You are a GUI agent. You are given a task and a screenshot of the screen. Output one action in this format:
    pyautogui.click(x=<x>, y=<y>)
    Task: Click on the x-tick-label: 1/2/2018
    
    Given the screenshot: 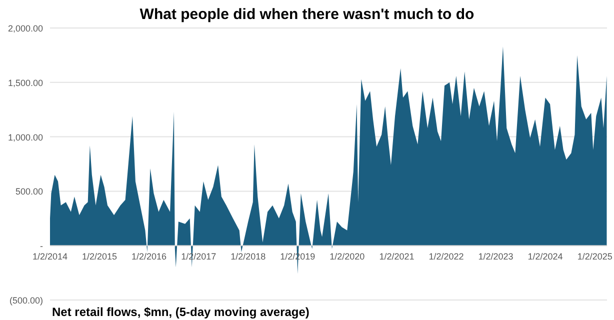 What is the action you would take?
    pyautogui.click(x=248, y=257)
    